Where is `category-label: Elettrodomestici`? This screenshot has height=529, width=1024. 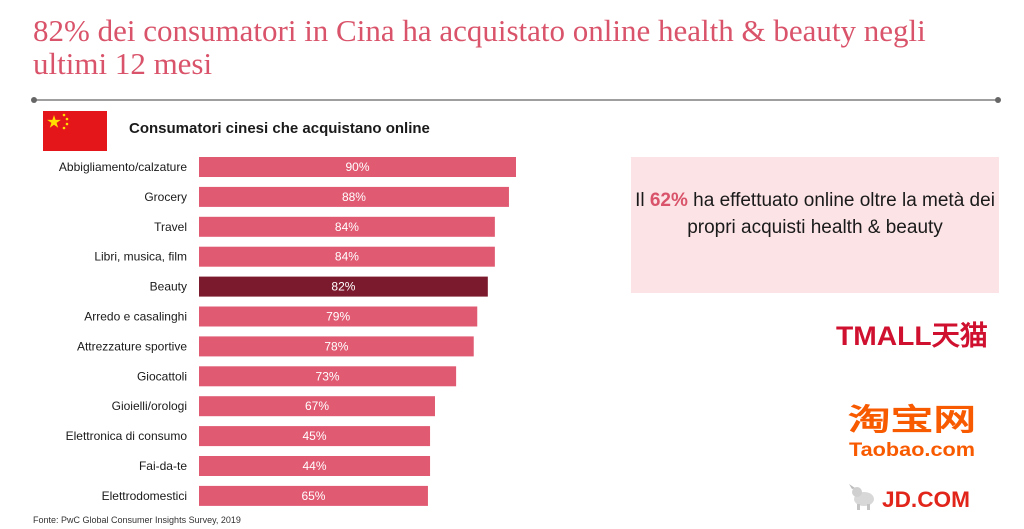 category-label: Elettrodomestici is located at coordinates (144, 496).